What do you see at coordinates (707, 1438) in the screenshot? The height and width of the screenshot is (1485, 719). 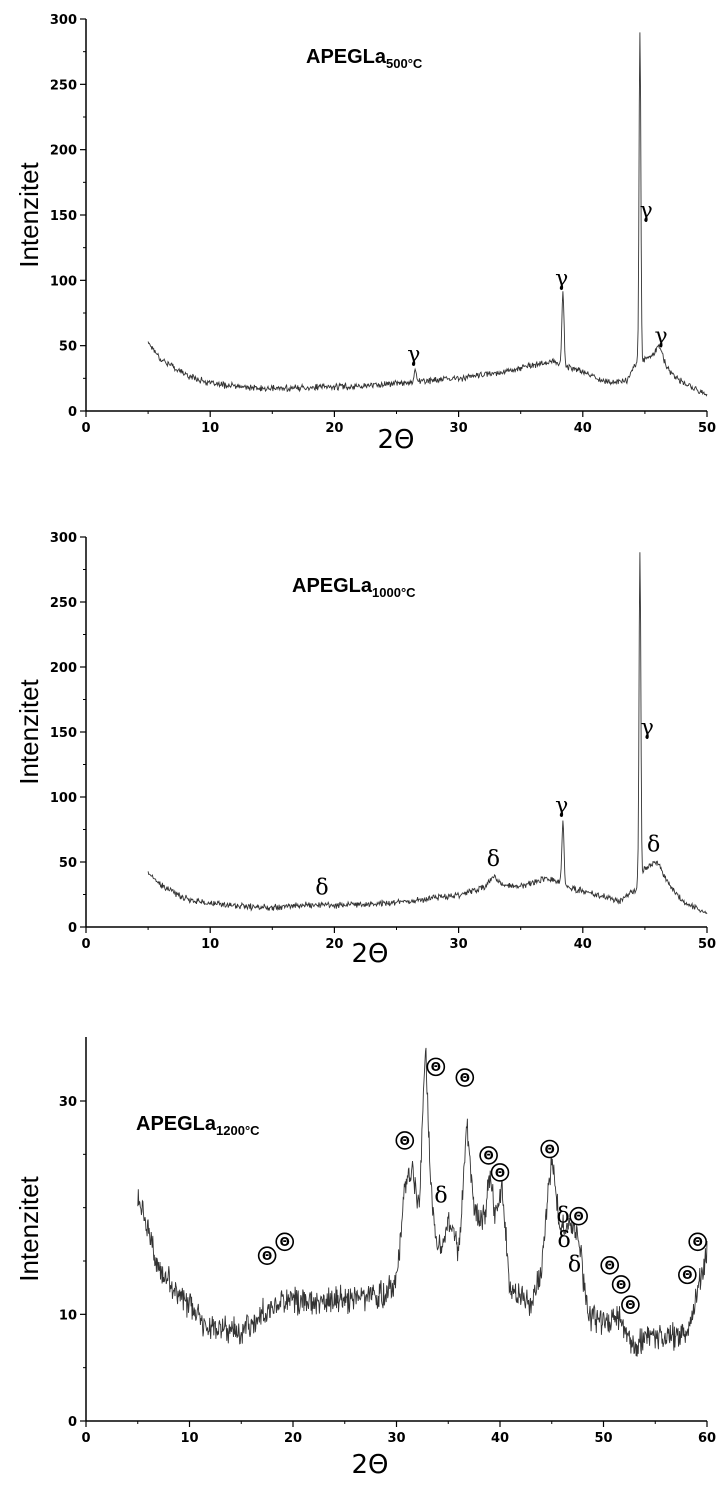 I see `x-tick-label: 60` at bounding box center [707, 1438].